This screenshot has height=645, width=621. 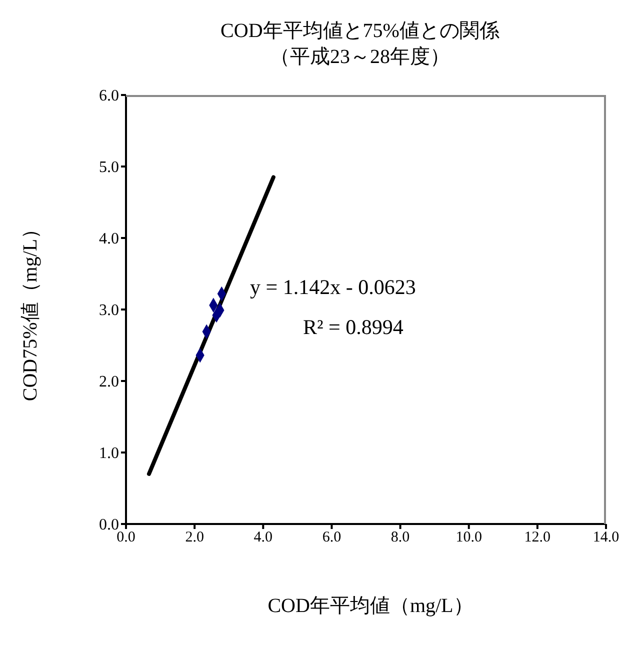 I want to click on y-tick-label: 6.0, so click(x=109, y=96).